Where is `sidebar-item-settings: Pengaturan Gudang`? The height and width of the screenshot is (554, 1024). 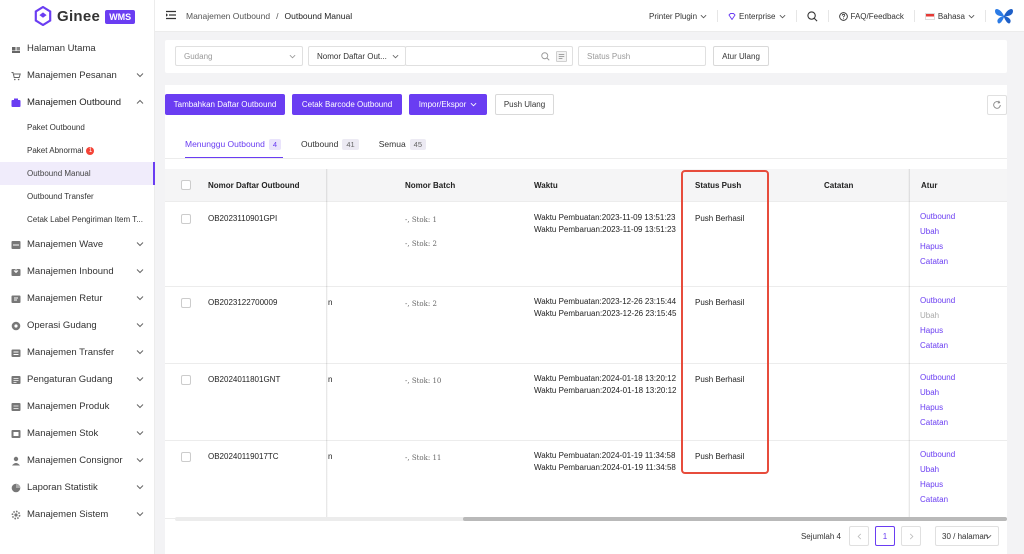 sidebar-item-settings: Pengaturan Gudang is located at coordinates (77, 379).